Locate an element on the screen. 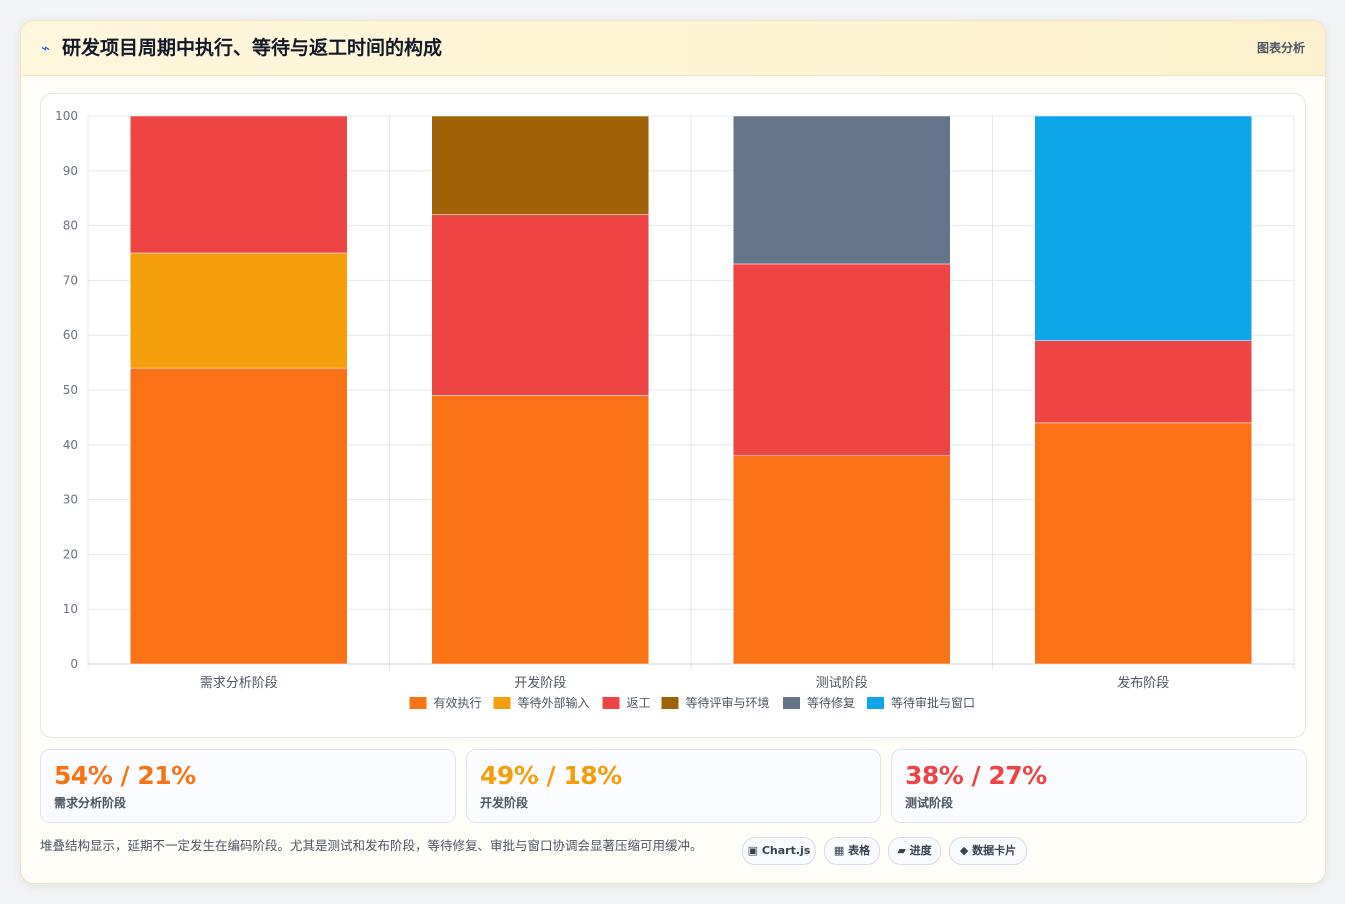 The image size is (1345, 904). chip-chartjs: ▣ Chart.js is located at coordinates (779, 851).